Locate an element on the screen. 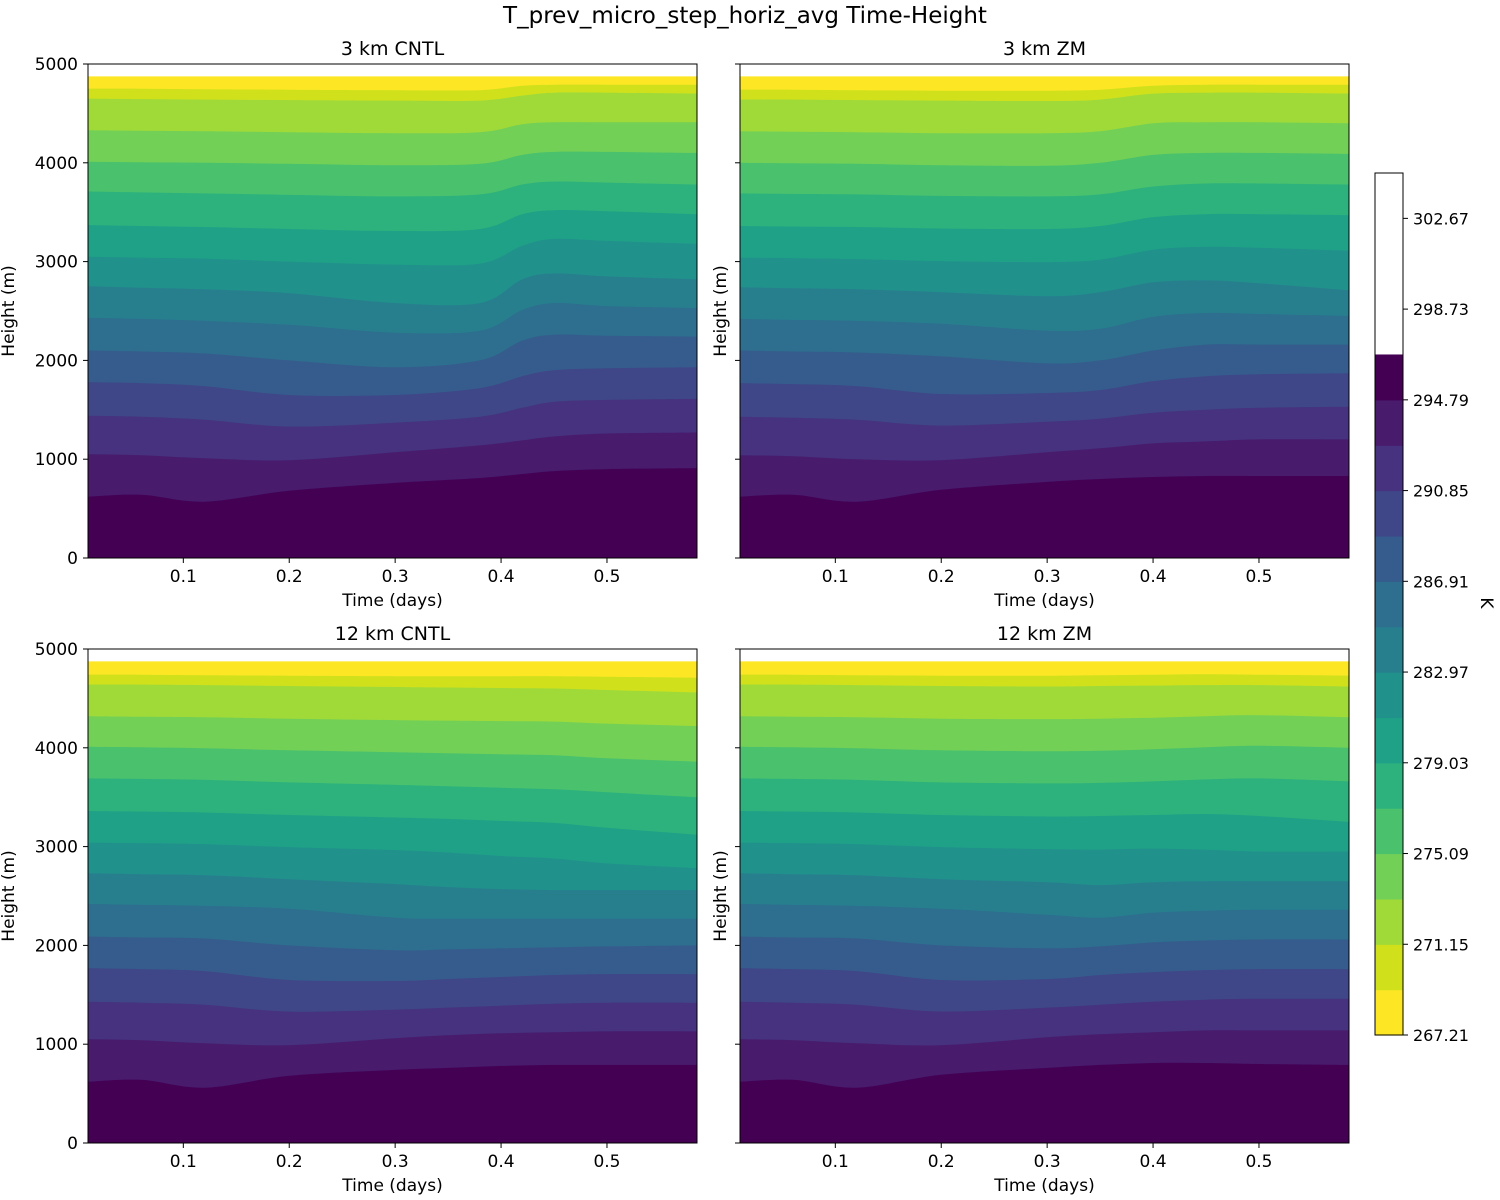 Image resolution: width=1500 pixels, height=1200 pixels. figure-suptitle: T_prev_micro_step_horiz_avg Time-Height is located at coordinates (744, 16).